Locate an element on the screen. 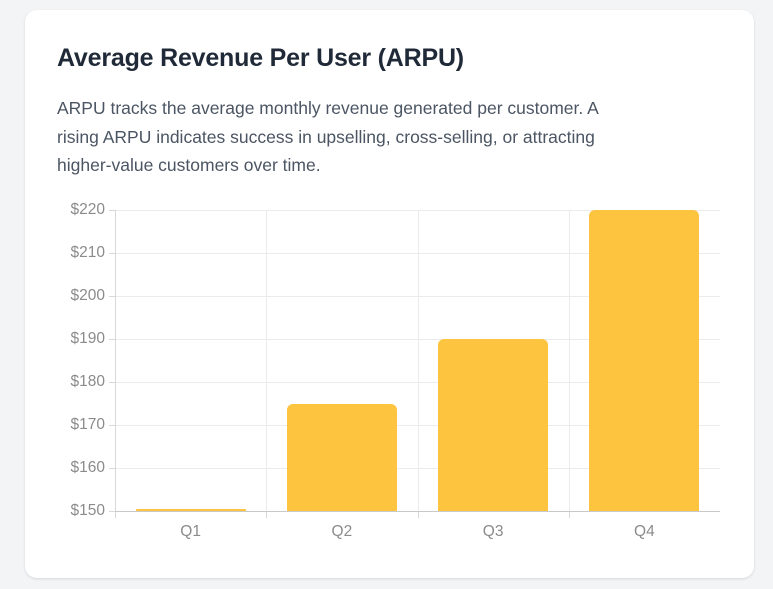 The height and width of the screenshot is (589, 773). y-tick-label: $150 is located at coordinates (87, 510).